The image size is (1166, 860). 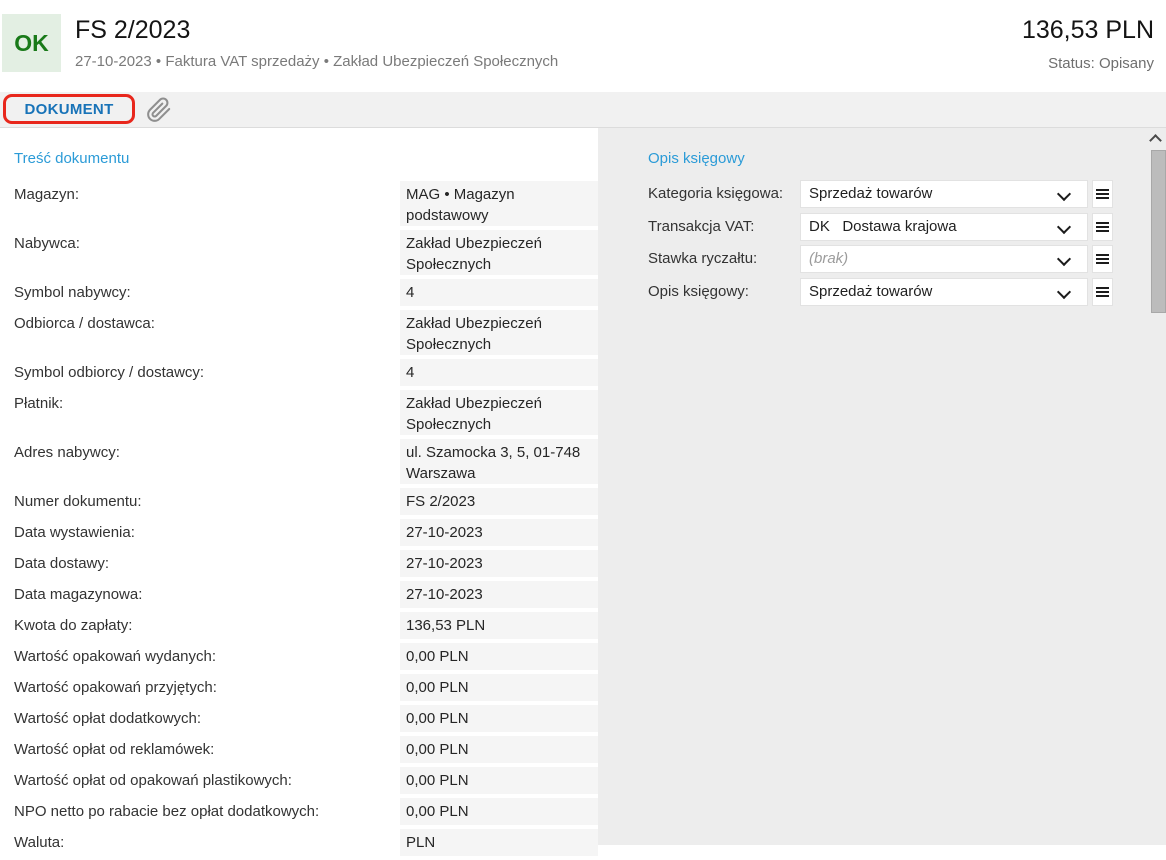 What do you see at coordinates (108, 718) in the screenshot?
I see `field-label: Wartość opłat dodatkowych:` at bounding box center [108, 718].